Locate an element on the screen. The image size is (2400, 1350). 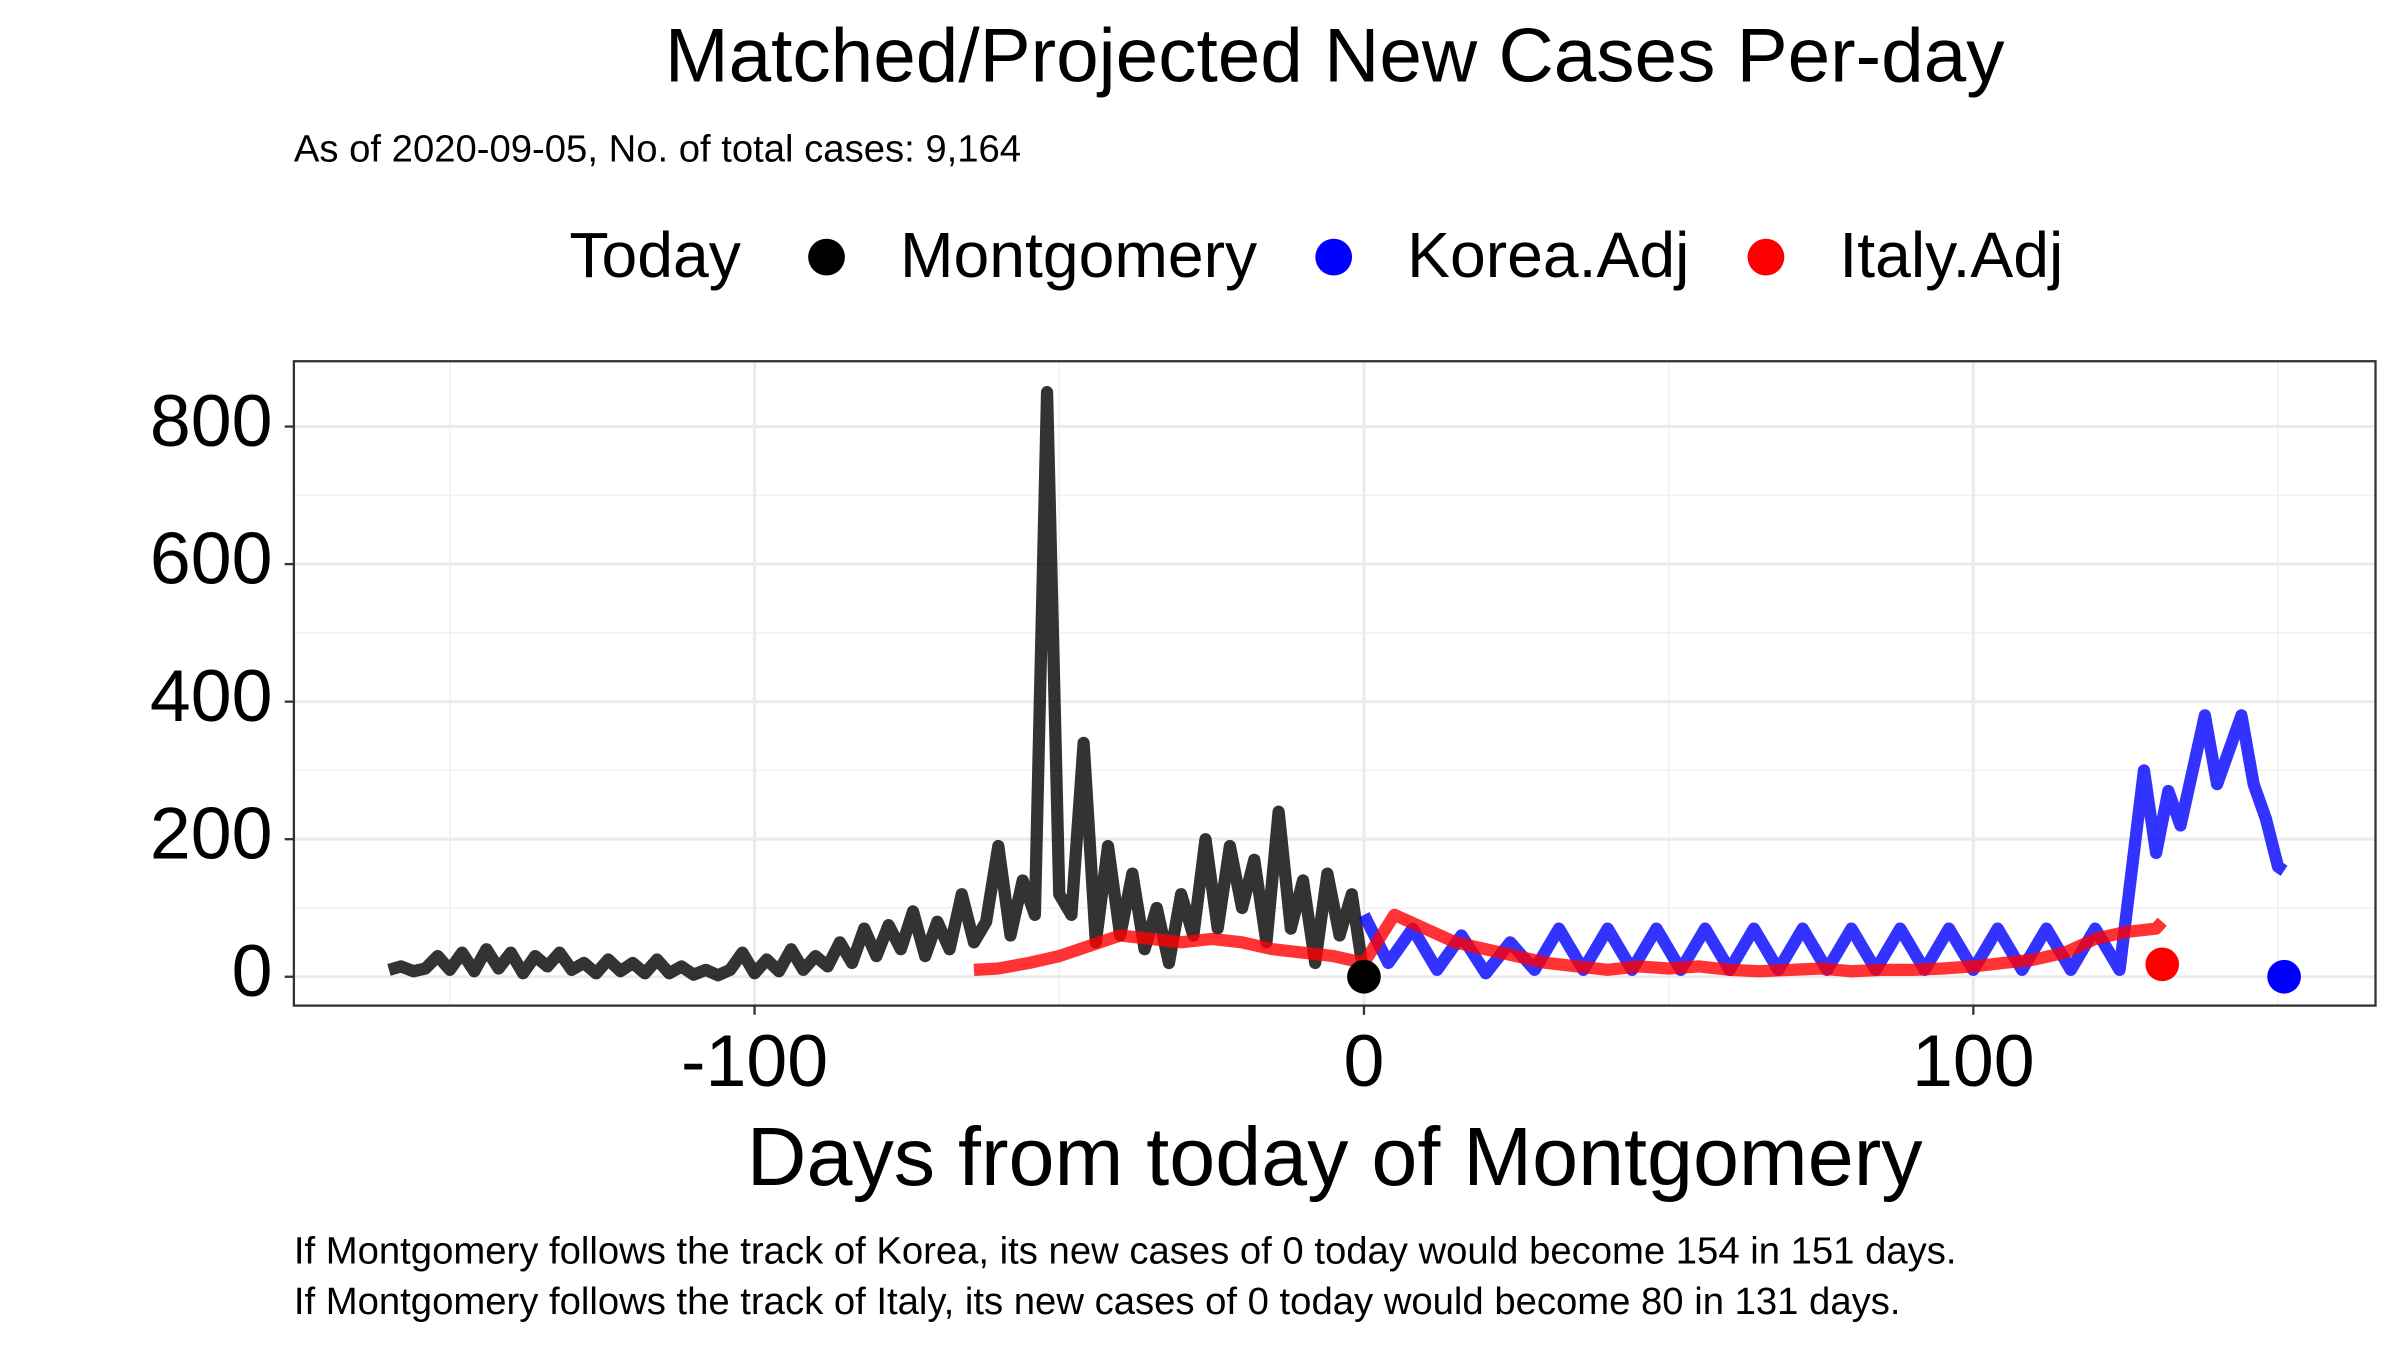
series-line is located at coordinates (1570, 943).